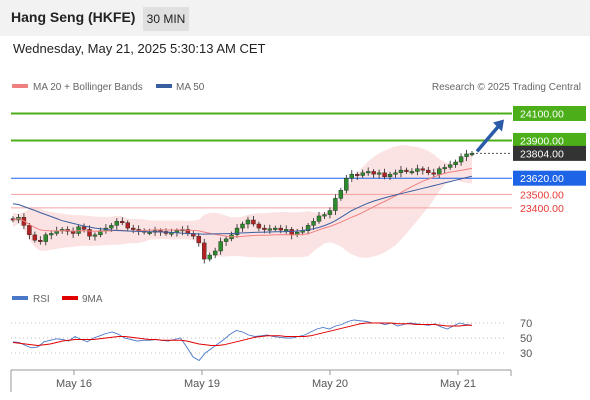  Describe the element at coordinates (202, 384) in the screenshot. I see `x-tick-label: May 19` at that location.